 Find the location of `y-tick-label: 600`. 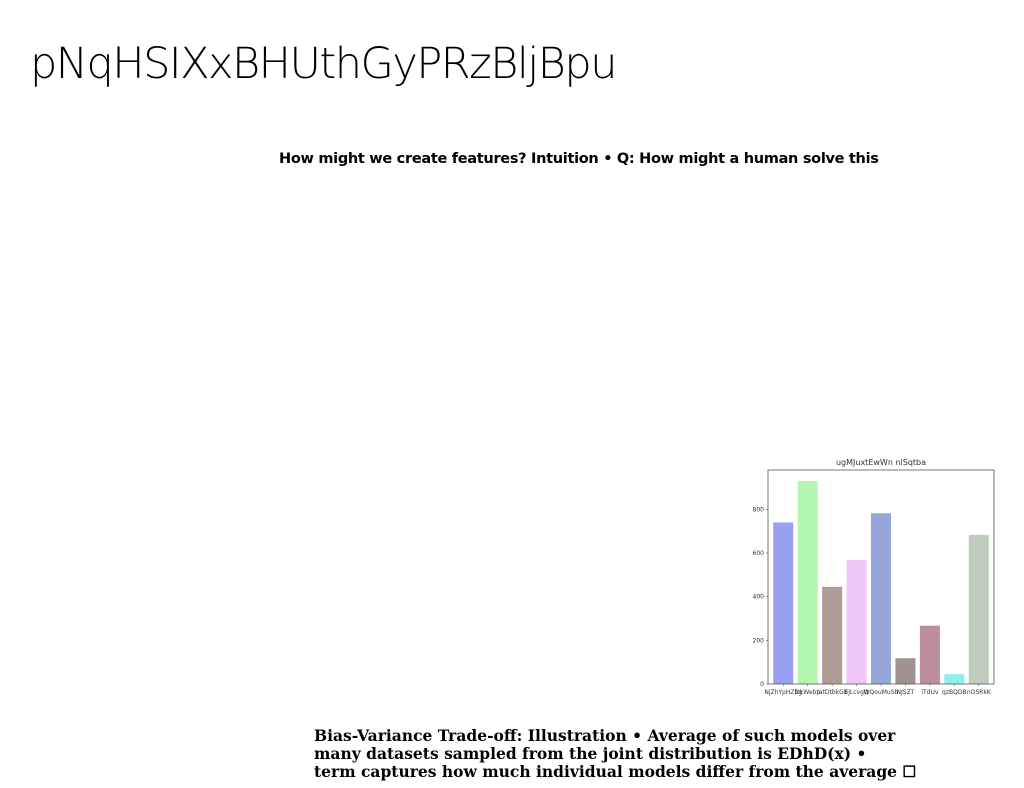

y-tick-label: 600 is located at coordinates (759, 553).